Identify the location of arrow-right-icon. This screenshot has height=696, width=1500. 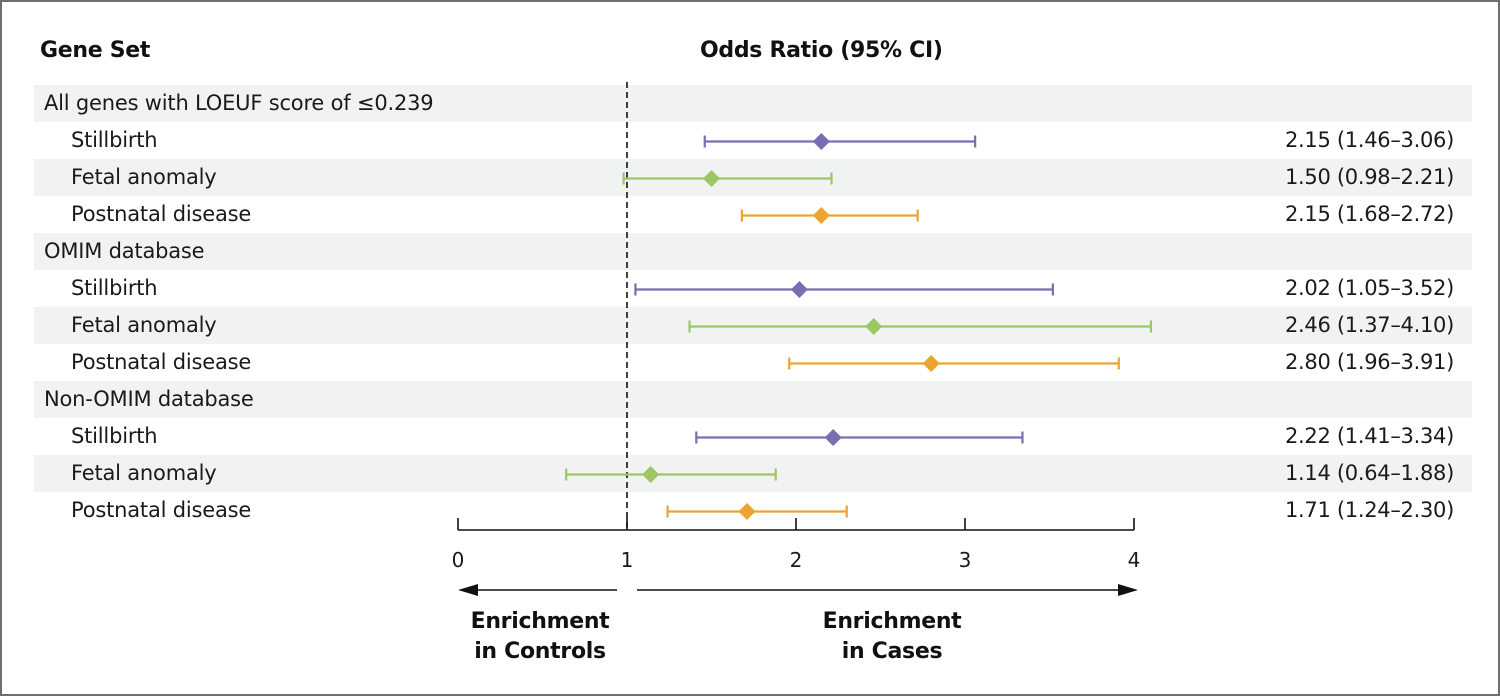
(1128, 590).